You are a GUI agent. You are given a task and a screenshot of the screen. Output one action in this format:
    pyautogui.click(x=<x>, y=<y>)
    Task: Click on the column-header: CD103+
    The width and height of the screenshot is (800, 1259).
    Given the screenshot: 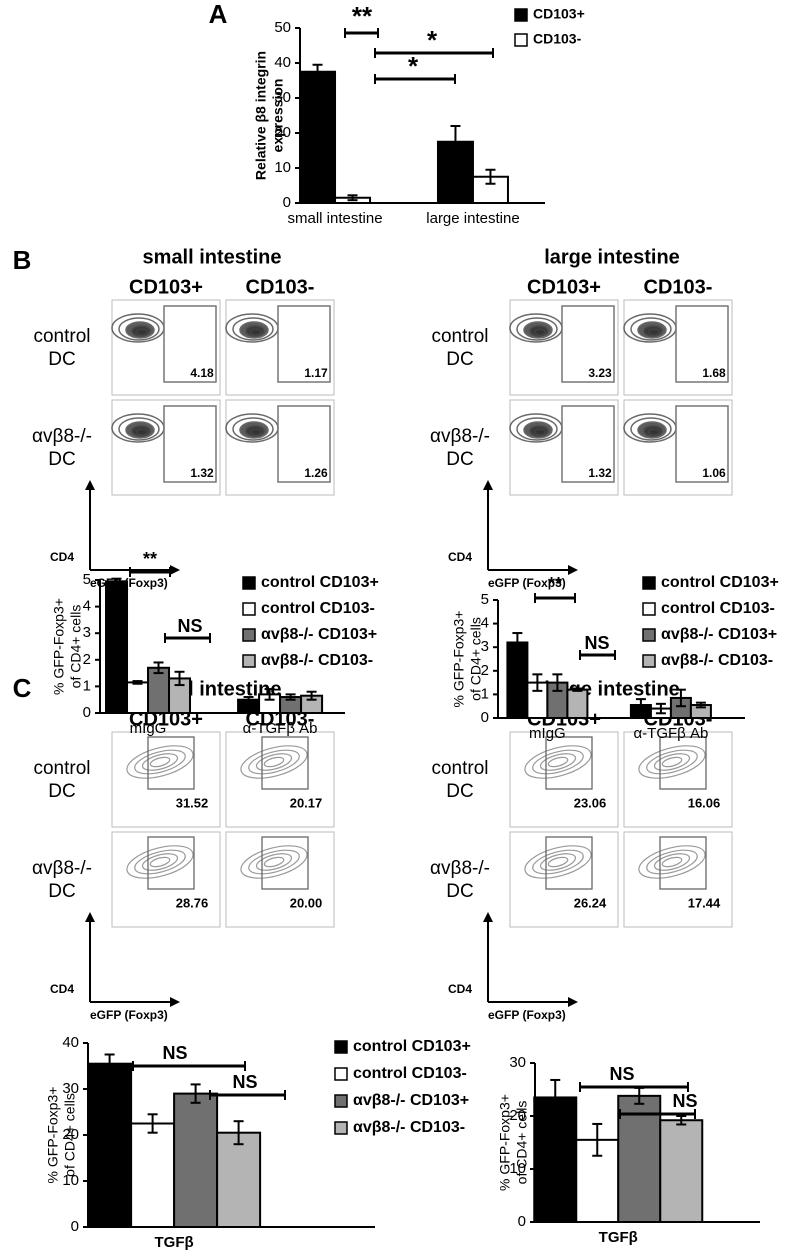 What is the action you would take?
    pyautogui.click(x=564, y=287)
    